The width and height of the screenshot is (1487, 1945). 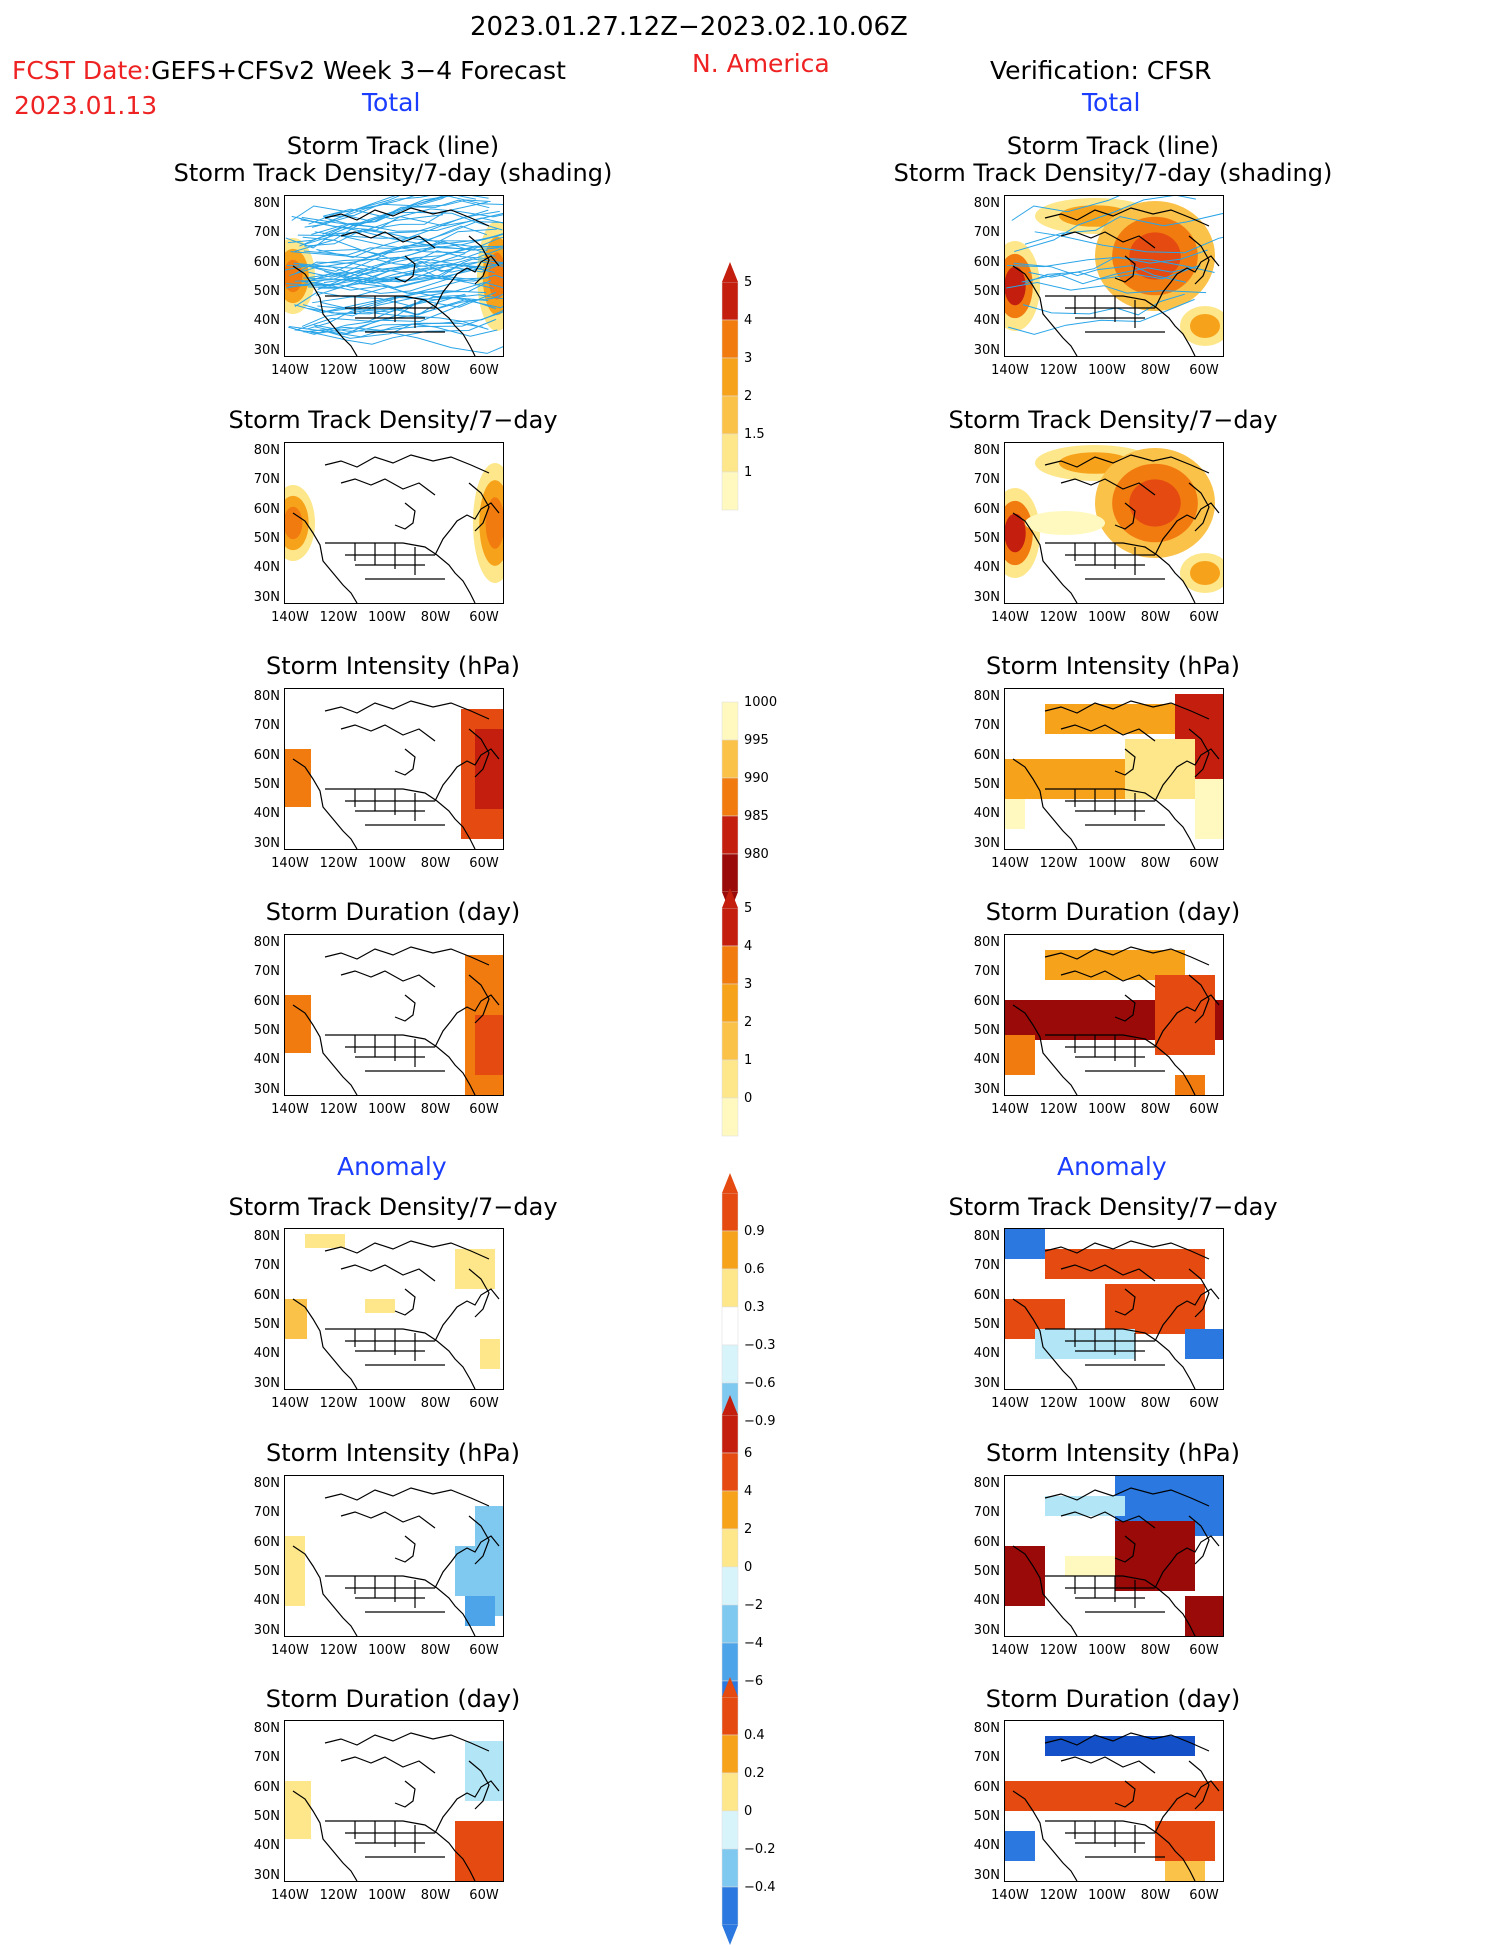 I want to click on colorbar-label: 990, so click(x=756, y=778).